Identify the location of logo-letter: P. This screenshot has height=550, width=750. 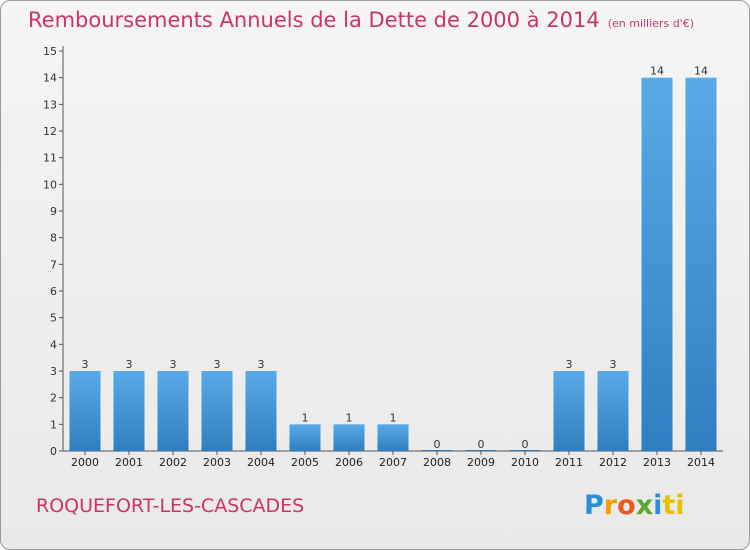
(594, 505).